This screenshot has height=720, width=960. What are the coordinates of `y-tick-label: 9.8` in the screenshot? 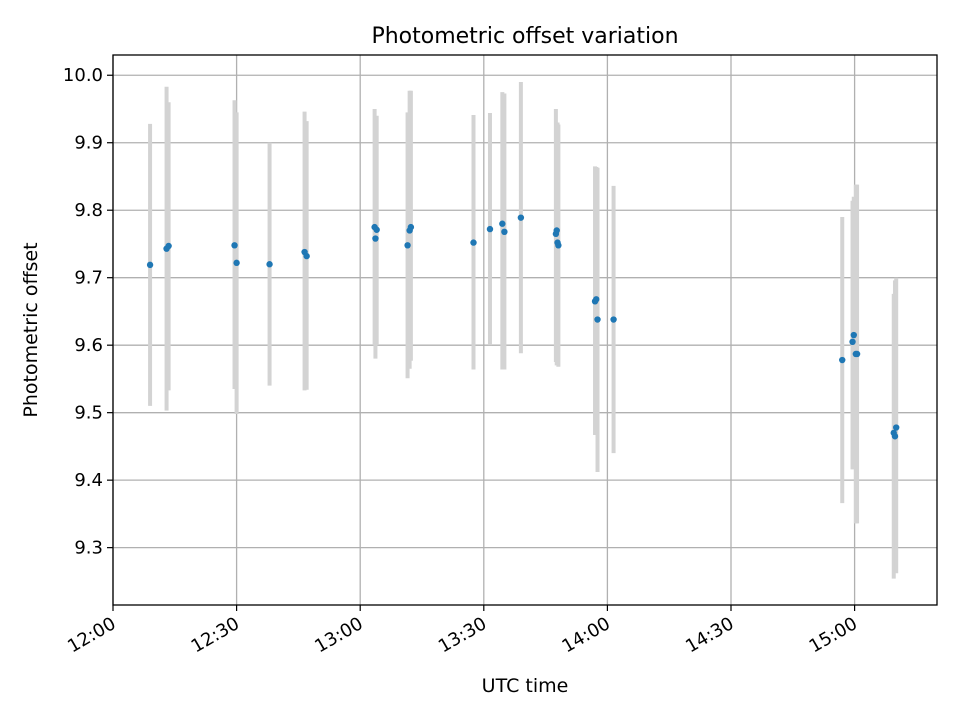 It's located at (88, 210).